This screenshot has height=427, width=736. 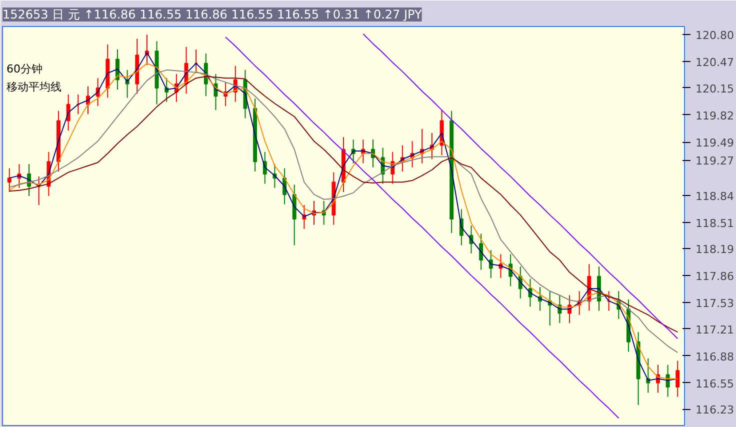 What do you see at coordinates (715, 223) in the screenshot?
I see `y-tick-label: 118.51` at bounding box center [715, 223].